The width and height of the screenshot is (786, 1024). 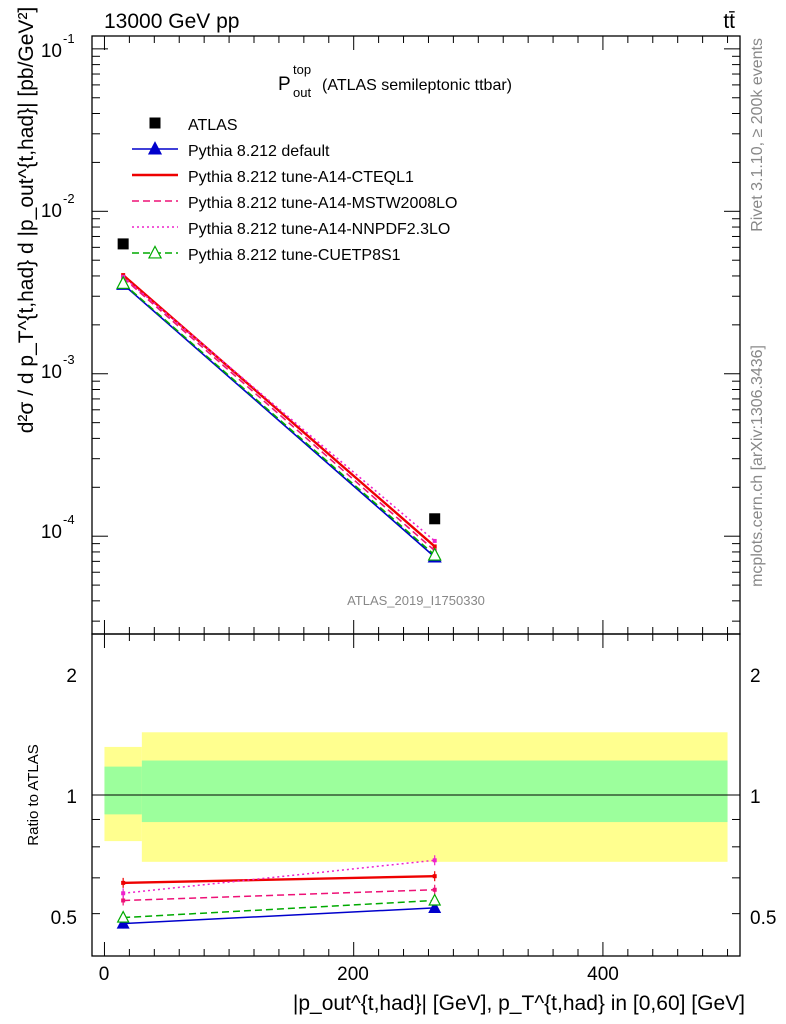 What do you see at coordinates (69, 359) in the screenshot?
I see `y-tick-exp-1e-3: -3` at bounding box center [69, 359].